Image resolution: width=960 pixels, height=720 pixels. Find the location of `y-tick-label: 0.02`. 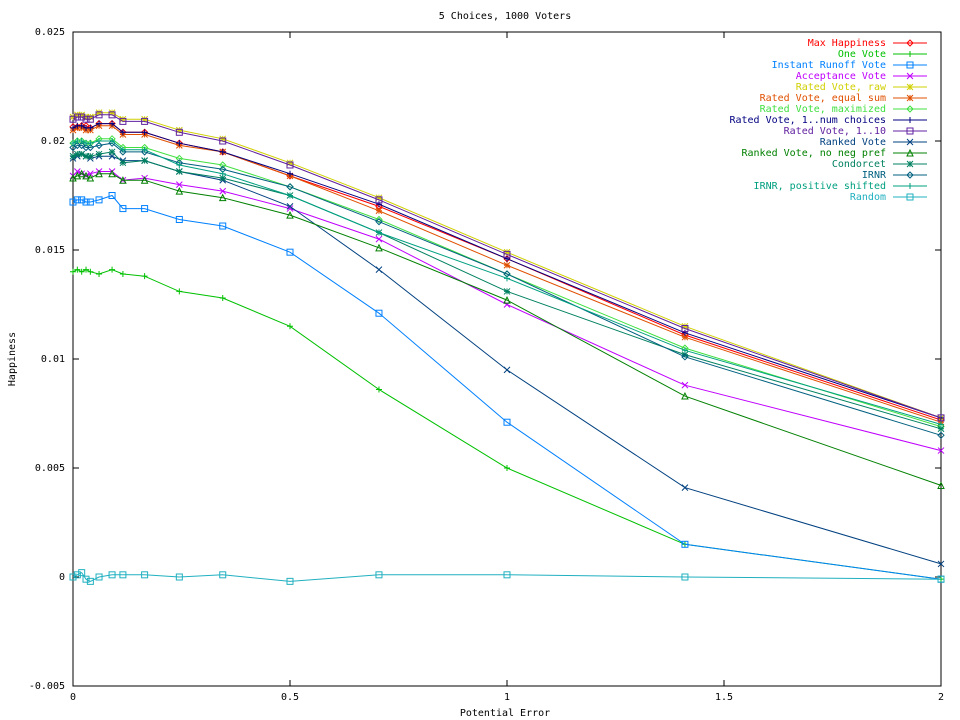

y-tick-label: 0.02 is located at coordinates (53, 141).